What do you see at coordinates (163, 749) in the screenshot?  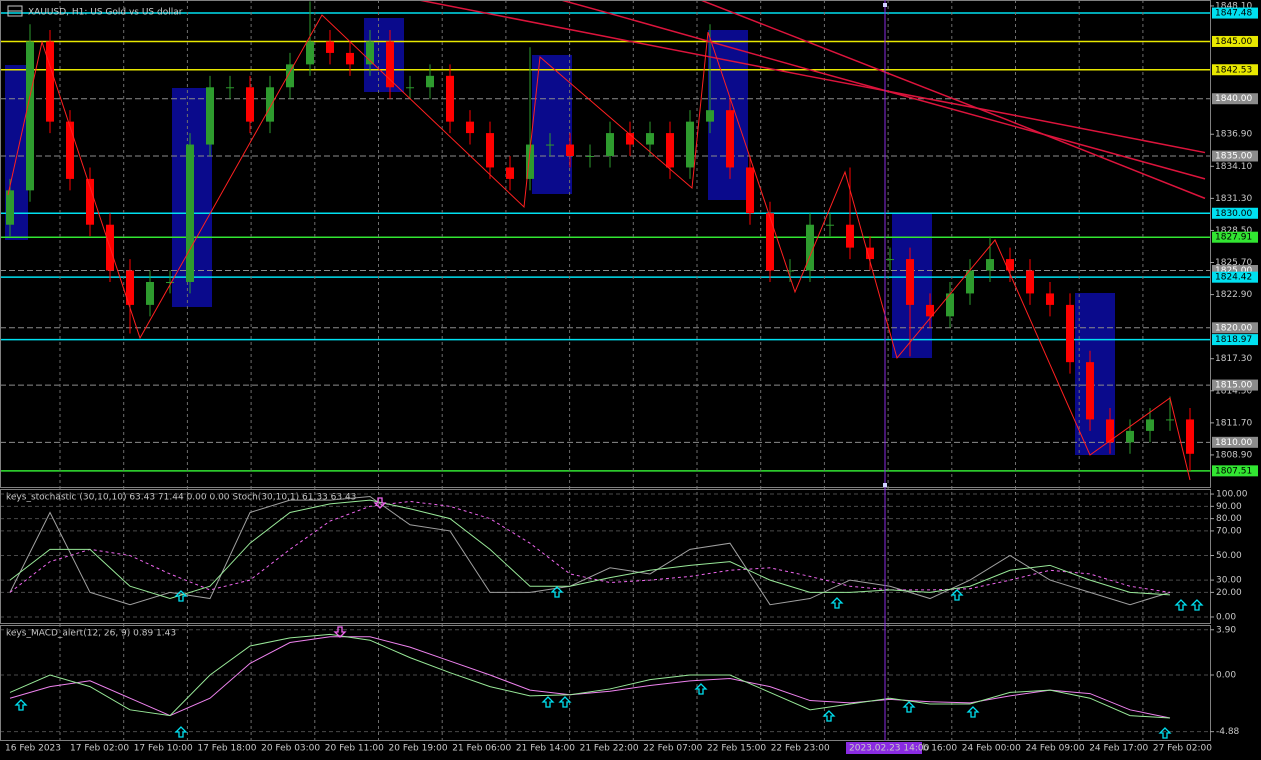 I see `x-tick-label: 17 Feb 10:00` at bounding box center [163, 749].